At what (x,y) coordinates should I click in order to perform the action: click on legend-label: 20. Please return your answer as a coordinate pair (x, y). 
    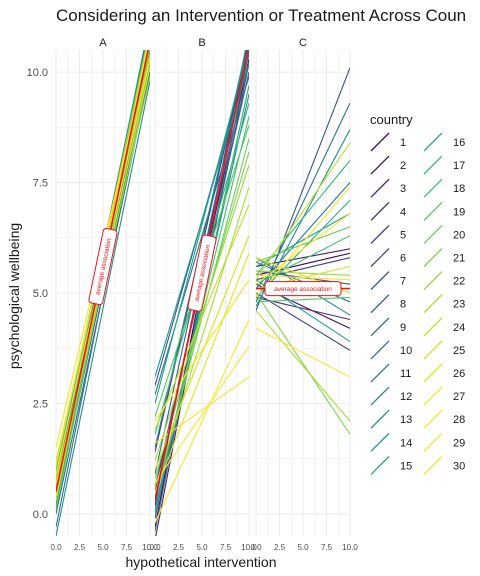
    Looking at the image, I should click on (459, 235).